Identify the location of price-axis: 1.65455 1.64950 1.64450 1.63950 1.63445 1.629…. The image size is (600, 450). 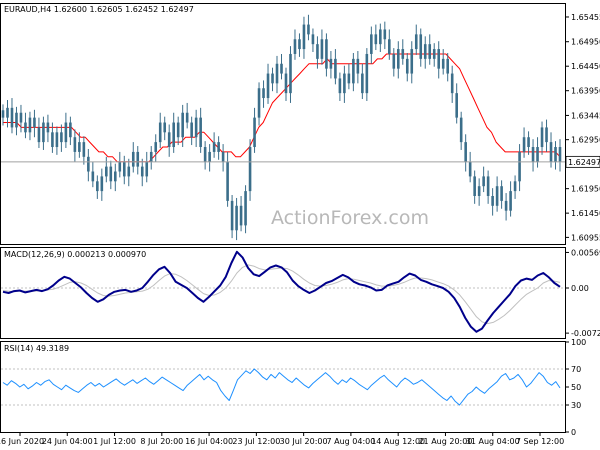
(582, 127).